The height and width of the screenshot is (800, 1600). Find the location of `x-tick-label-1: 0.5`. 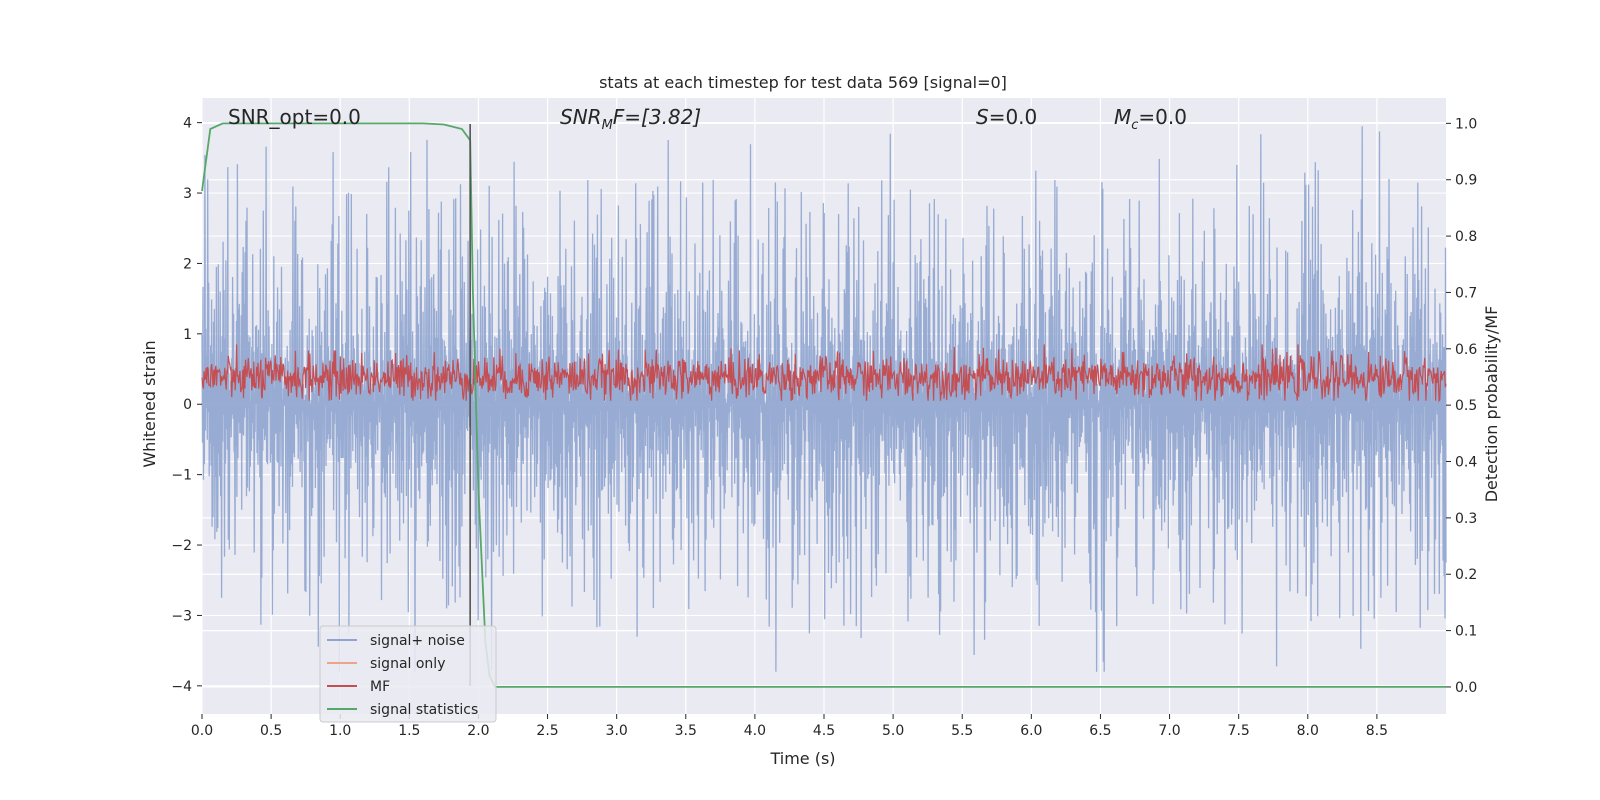

x-tick-label-1: 0.5 is located at coordinates (271, 731).